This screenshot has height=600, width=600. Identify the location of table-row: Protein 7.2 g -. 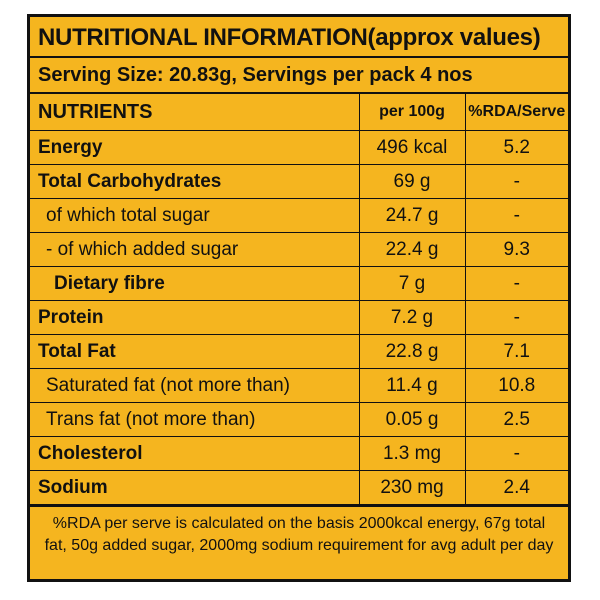
(299, 317).